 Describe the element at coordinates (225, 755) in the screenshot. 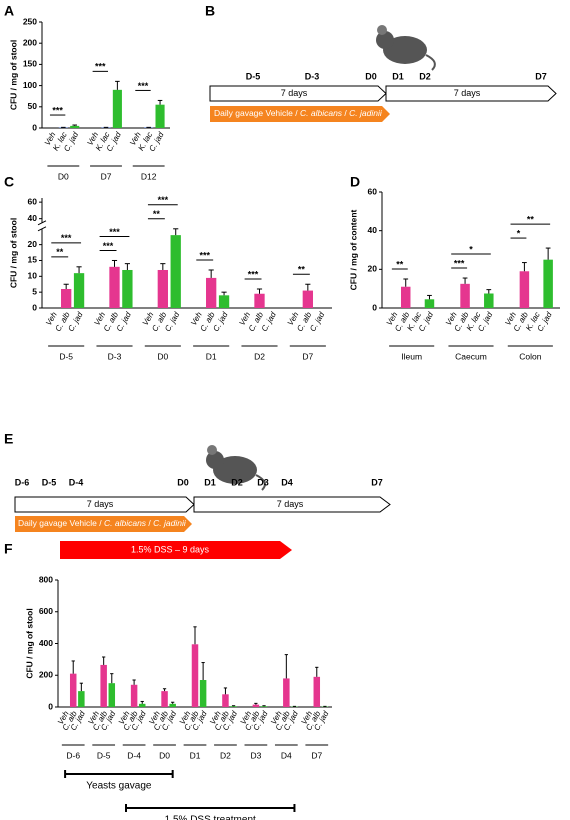

I see `group-label: D2` at that location.